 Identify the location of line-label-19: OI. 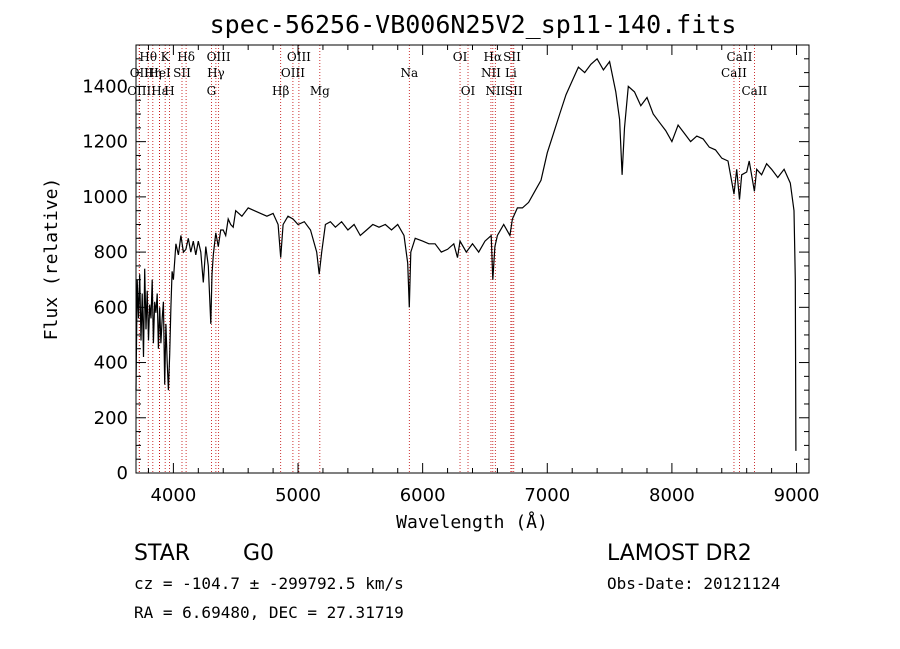
(468, 91).